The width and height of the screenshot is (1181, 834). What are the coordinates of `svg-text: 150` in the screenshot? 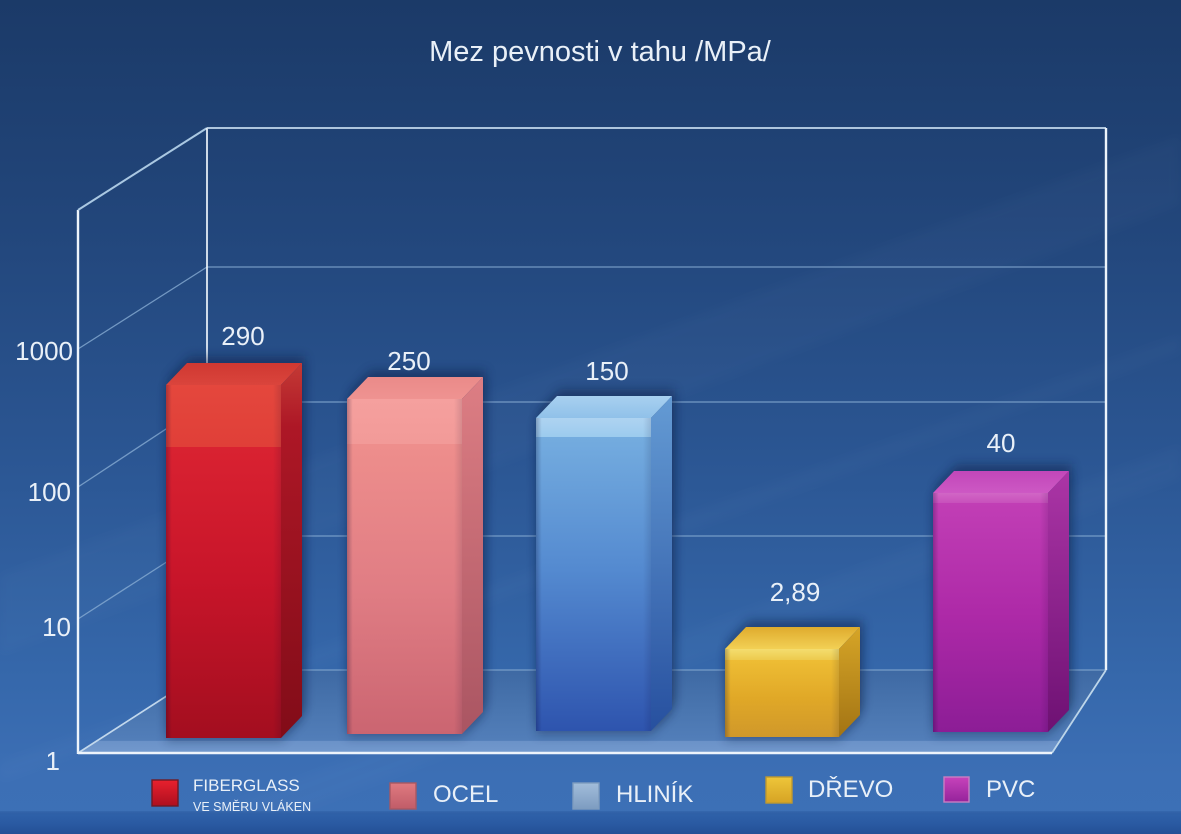 It's located at (606, 371).